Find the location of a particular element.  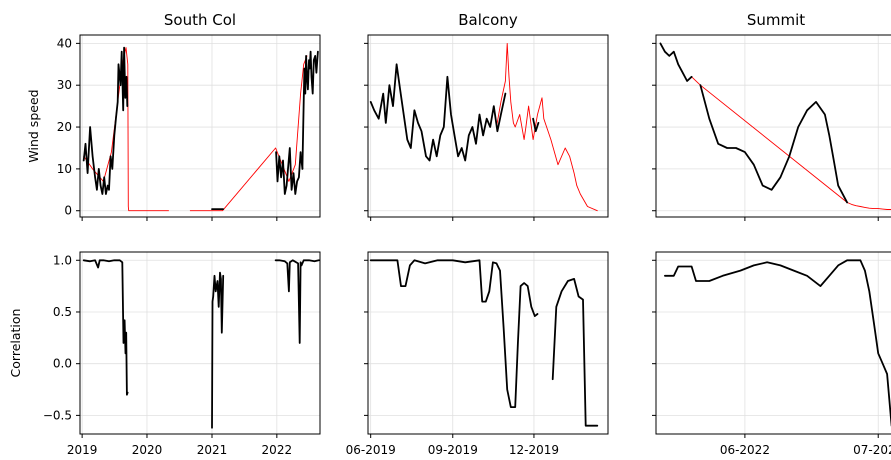

balcony-correlation-axes-border is located at coordinates (488, 343).